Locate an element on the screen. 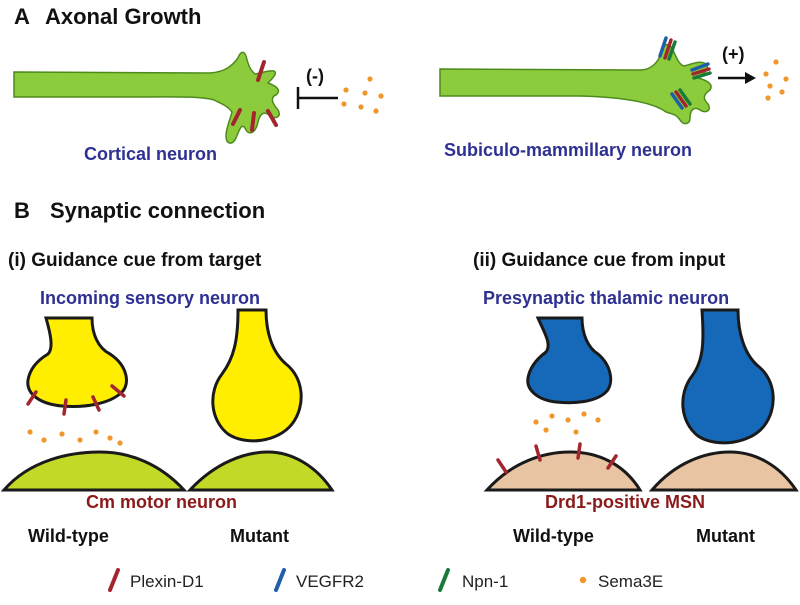  blue-bar-icon is located at coordinates (280, 580).